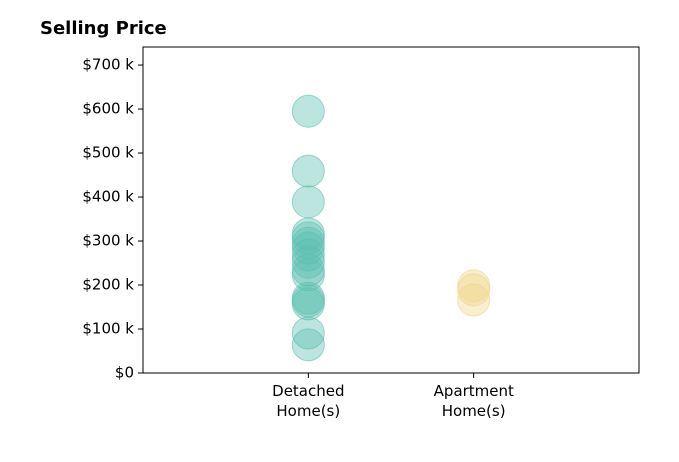 The width and height of the screenshot is (679, 462). What do you see at coordinates (103, 28) in the screenshot?
I see `chart-title: Selling Price` at bounding box center [103, 28].